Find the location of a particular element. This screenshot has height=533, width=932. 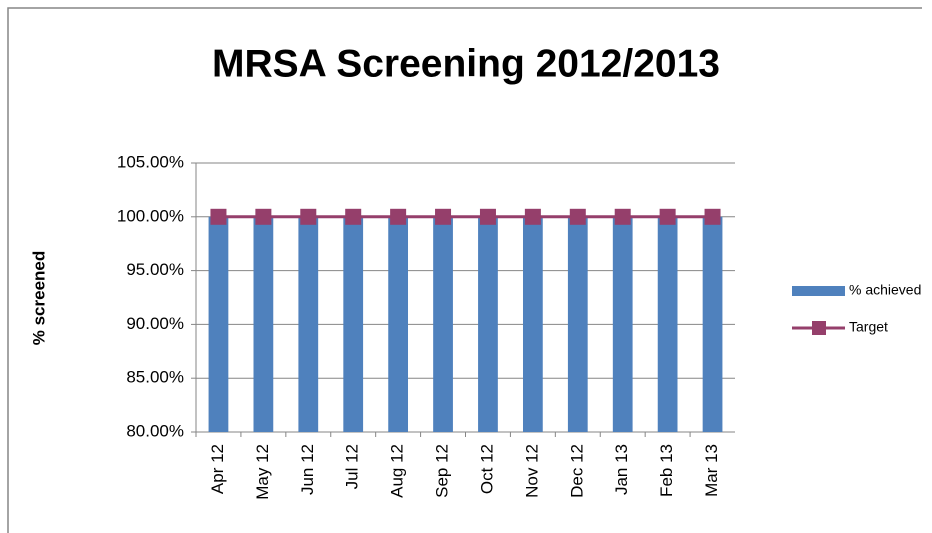

x-tick-label: Aug 12 is located at coordinates (397, 471).